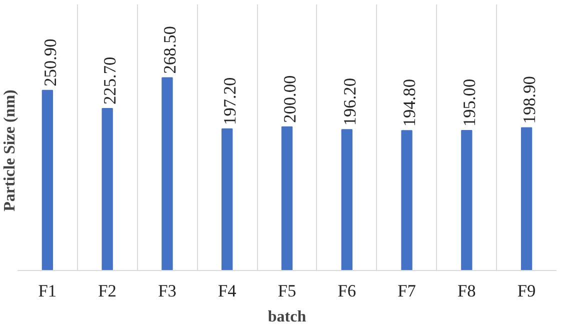 The width and height of the screenshot is (576, 334). I want to click on y-axis-title: Particle Size (nm), so click(10, 151).